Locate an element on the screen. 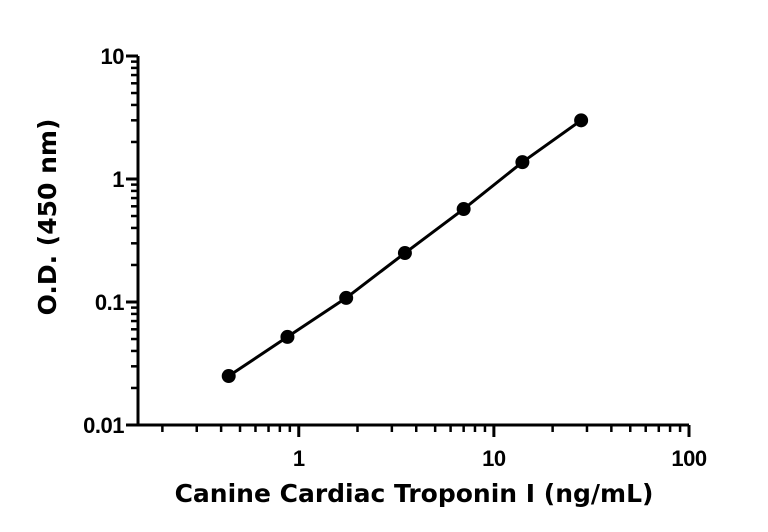 The image size is (768, 532). x-tick-label: 100 is located at coordinates (688, 458).